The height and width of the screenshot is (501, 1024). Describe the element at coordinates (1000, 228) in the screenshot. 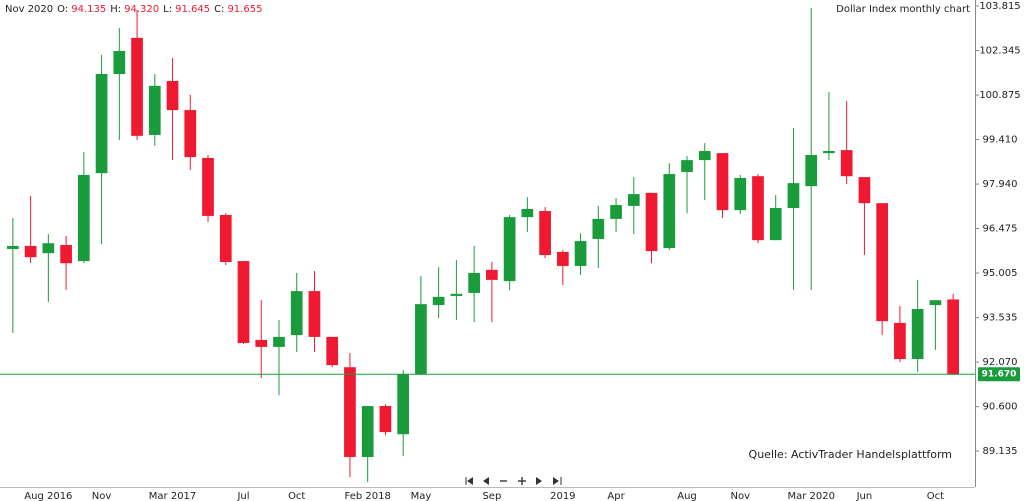

I see `y-tick-label: 96.475` at that location.